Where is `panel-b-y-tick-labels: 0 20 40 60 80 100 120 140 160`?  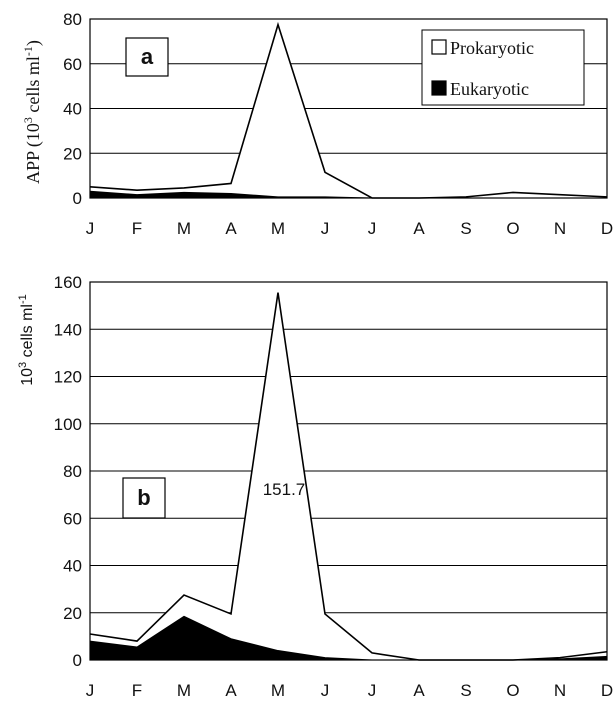 panel-b-y-tick-labels: 0 20 40 60 80 100 120 140 160 is located at coordinates (68, 471).